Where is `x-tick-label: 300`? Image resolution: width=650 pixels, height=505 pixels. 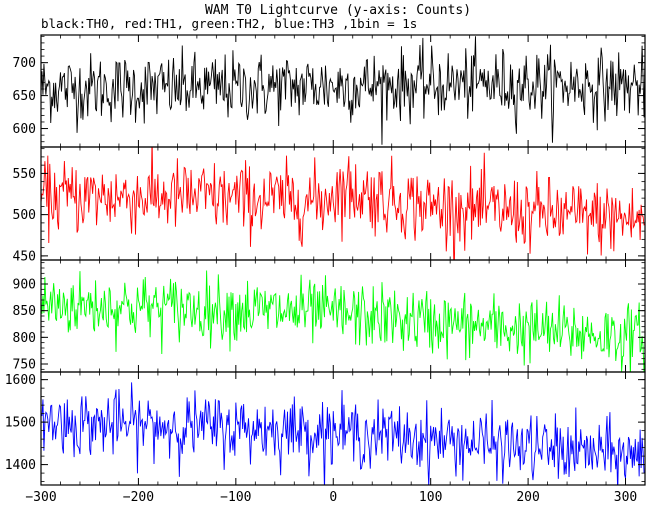 x-tick-label: 300 is located at coordinates (625, 497).